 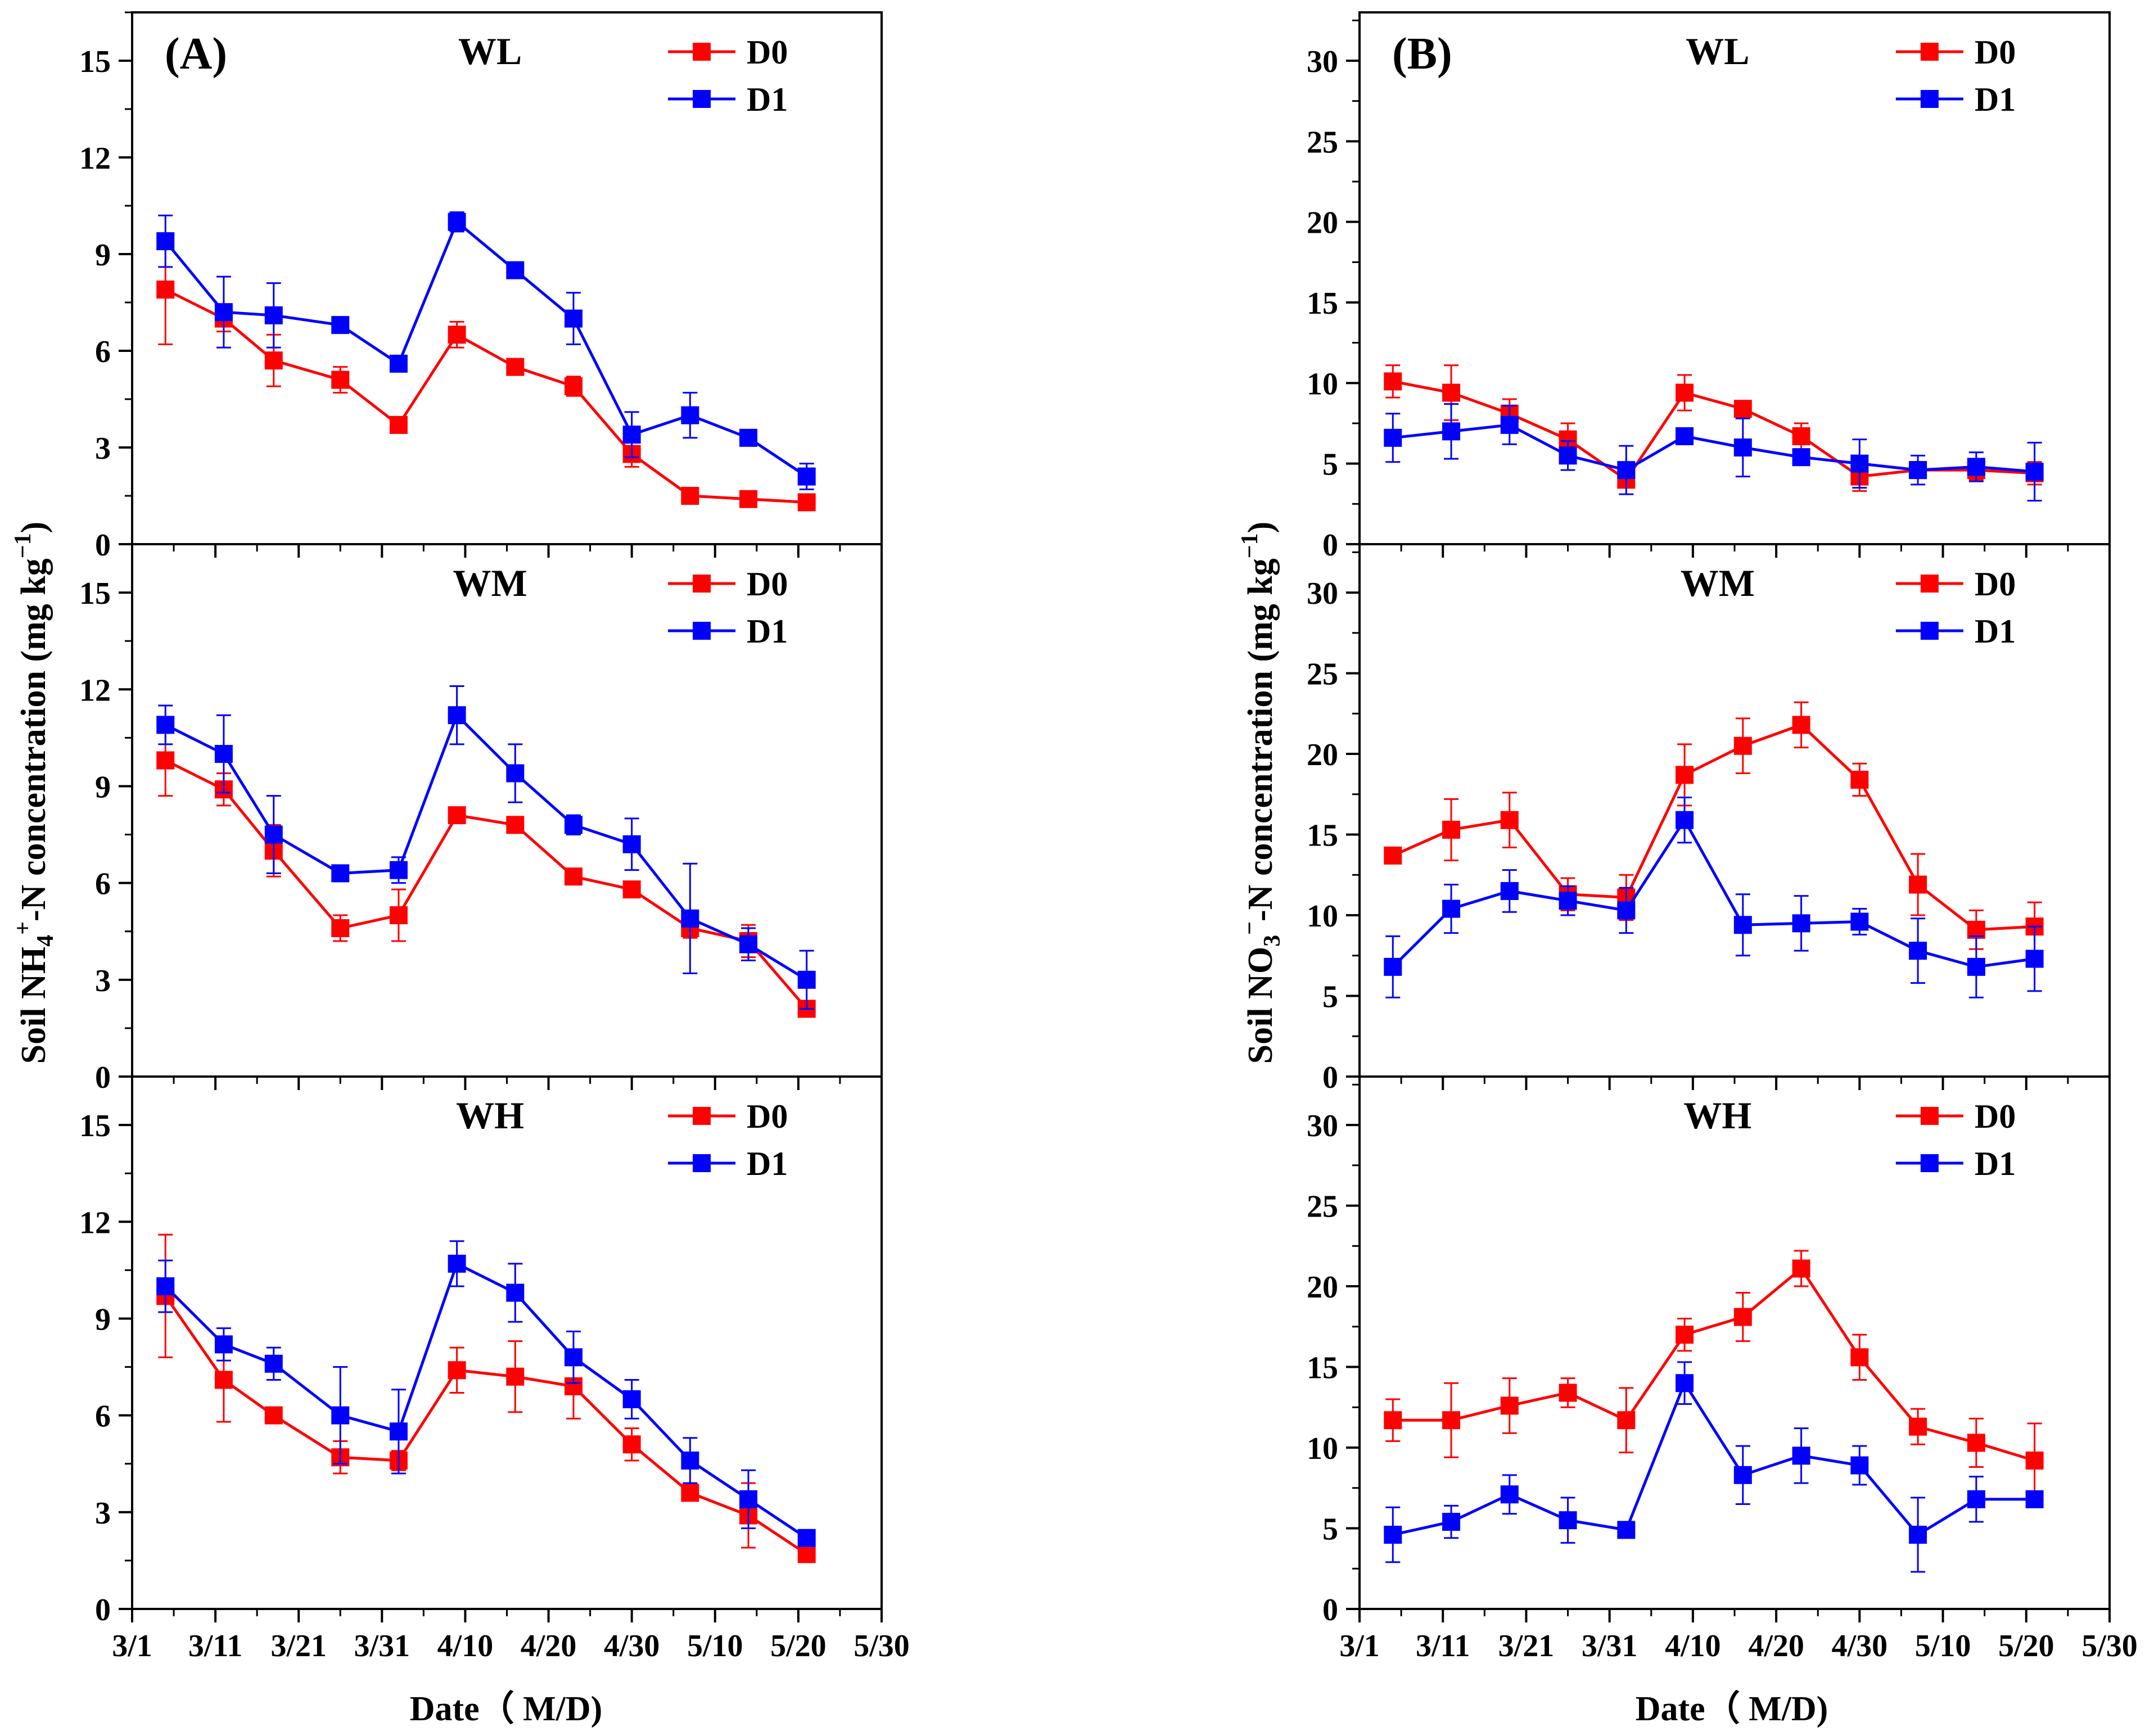 What do you see at coordinates (486, 846) in the screenshot?
I see `a-wm-series-d1-line` at bounding box center [486, 846].